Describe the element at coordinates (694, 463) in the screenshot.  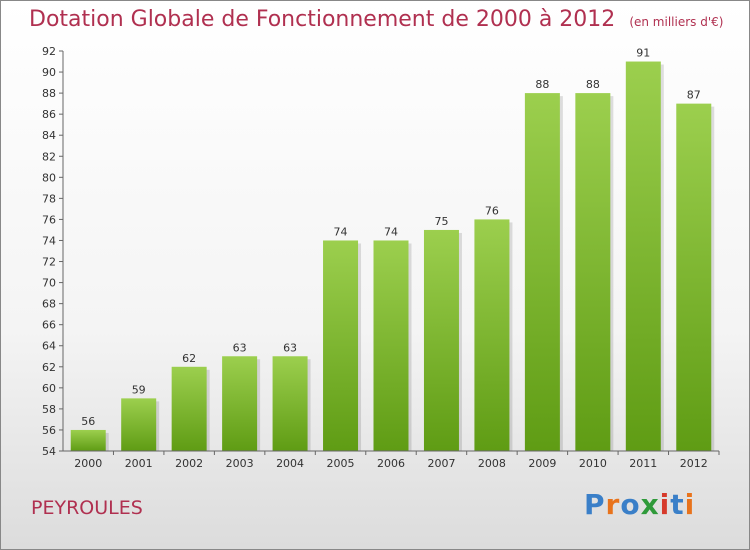
I see `x-tick-label: 2012` at that location.